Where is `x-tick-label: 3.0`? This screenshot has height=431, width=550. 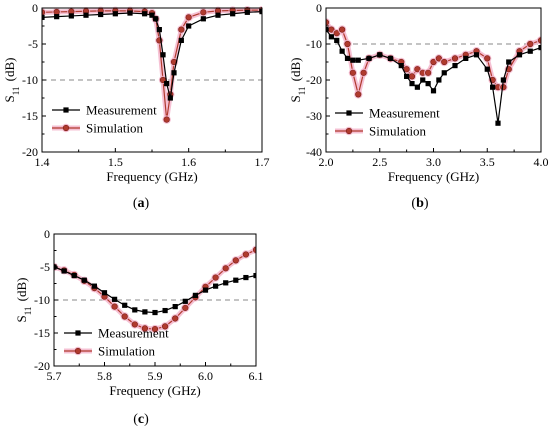 x-tick-label: 3.0 is located at coordinates (433, 162).